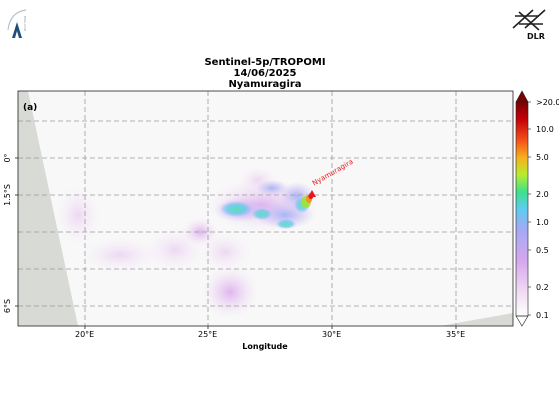 The height and width of the screenshot is (412, 559). I want to click on panel-label: (a), so click(30, 108).